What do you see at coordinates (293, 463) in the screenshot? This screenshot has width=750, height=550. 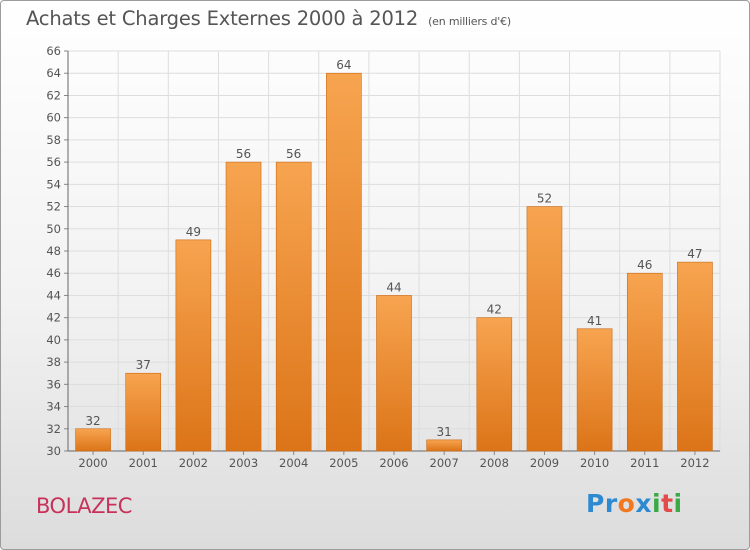 I see `x-tick-label: 2004` at bounding box center [293, 463].